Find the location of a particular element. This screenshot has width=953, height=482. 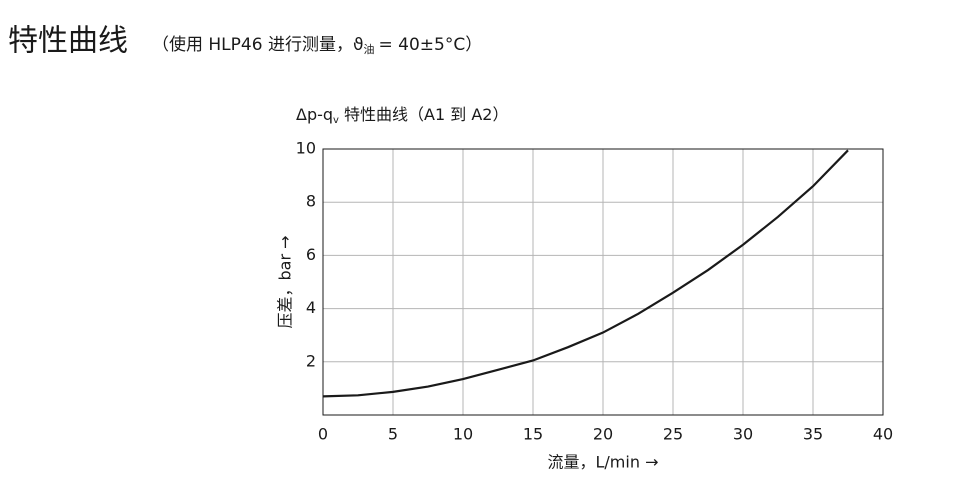

y-tick-label: 6 is located at coordinates (311, 254).